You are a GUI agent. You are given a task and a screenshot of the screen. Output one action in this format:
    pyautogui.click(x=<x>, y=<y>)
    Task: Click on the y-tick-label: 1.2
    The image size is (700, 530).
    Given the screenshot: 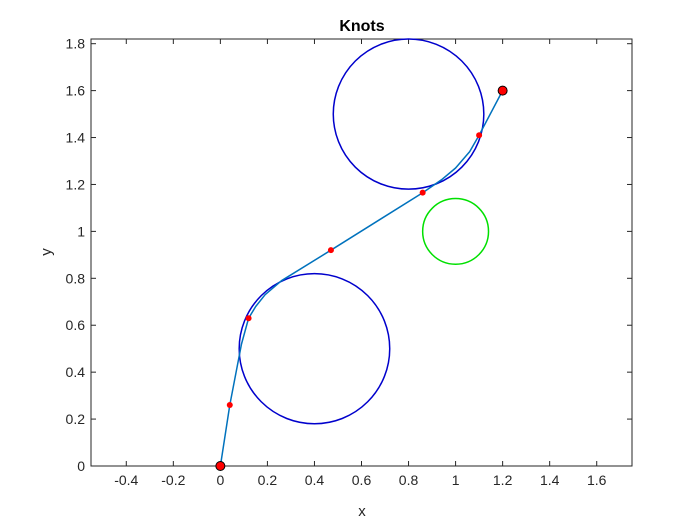 What is the action you would take?
    pyautogui.click(x=76, y=184)
    